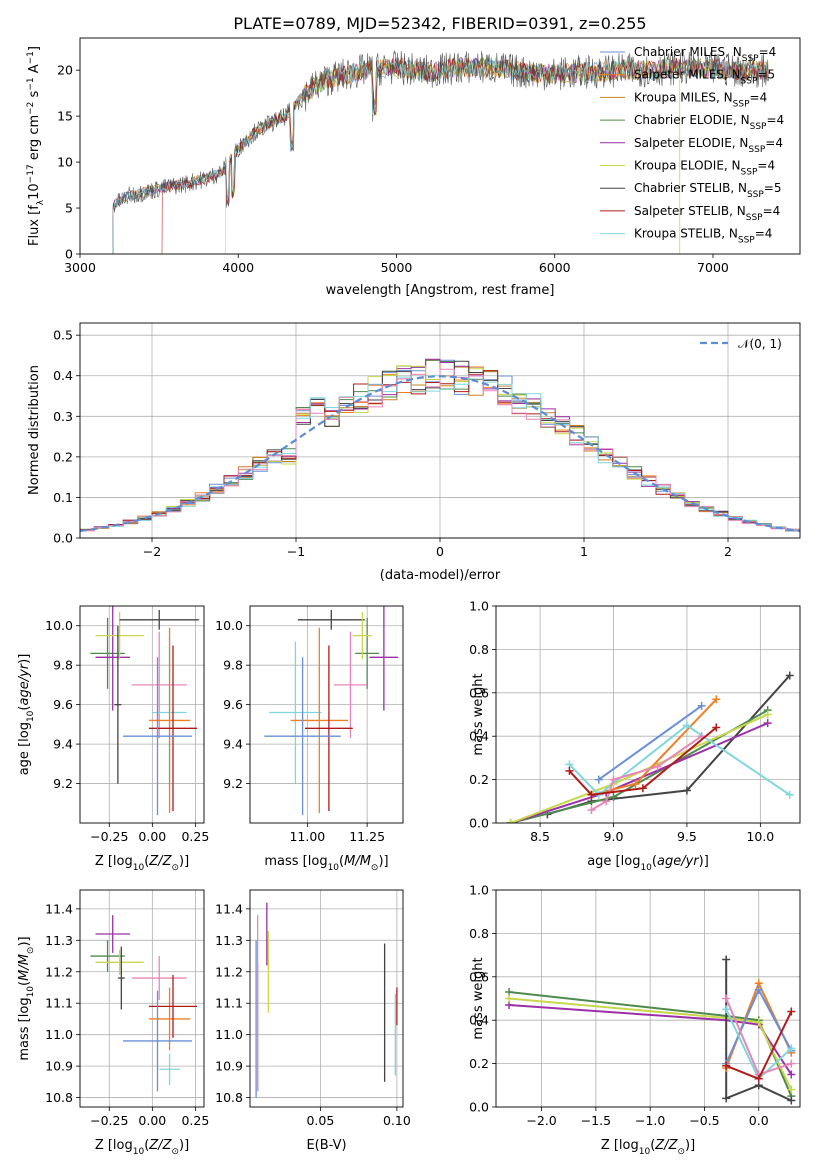 This screenshot has width=819, height=1170. Describe the element at coordinates (700, 99) in the screenshot. I see `legend-entry: Kroupa MILES, NSSP=4` at that location.